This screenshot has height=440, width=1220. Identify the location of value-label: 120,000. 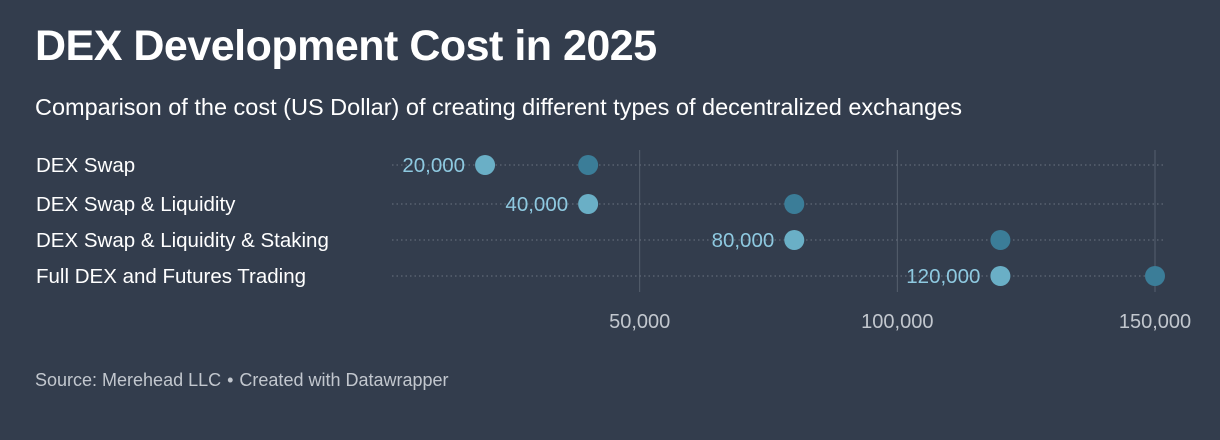
(943, 276).